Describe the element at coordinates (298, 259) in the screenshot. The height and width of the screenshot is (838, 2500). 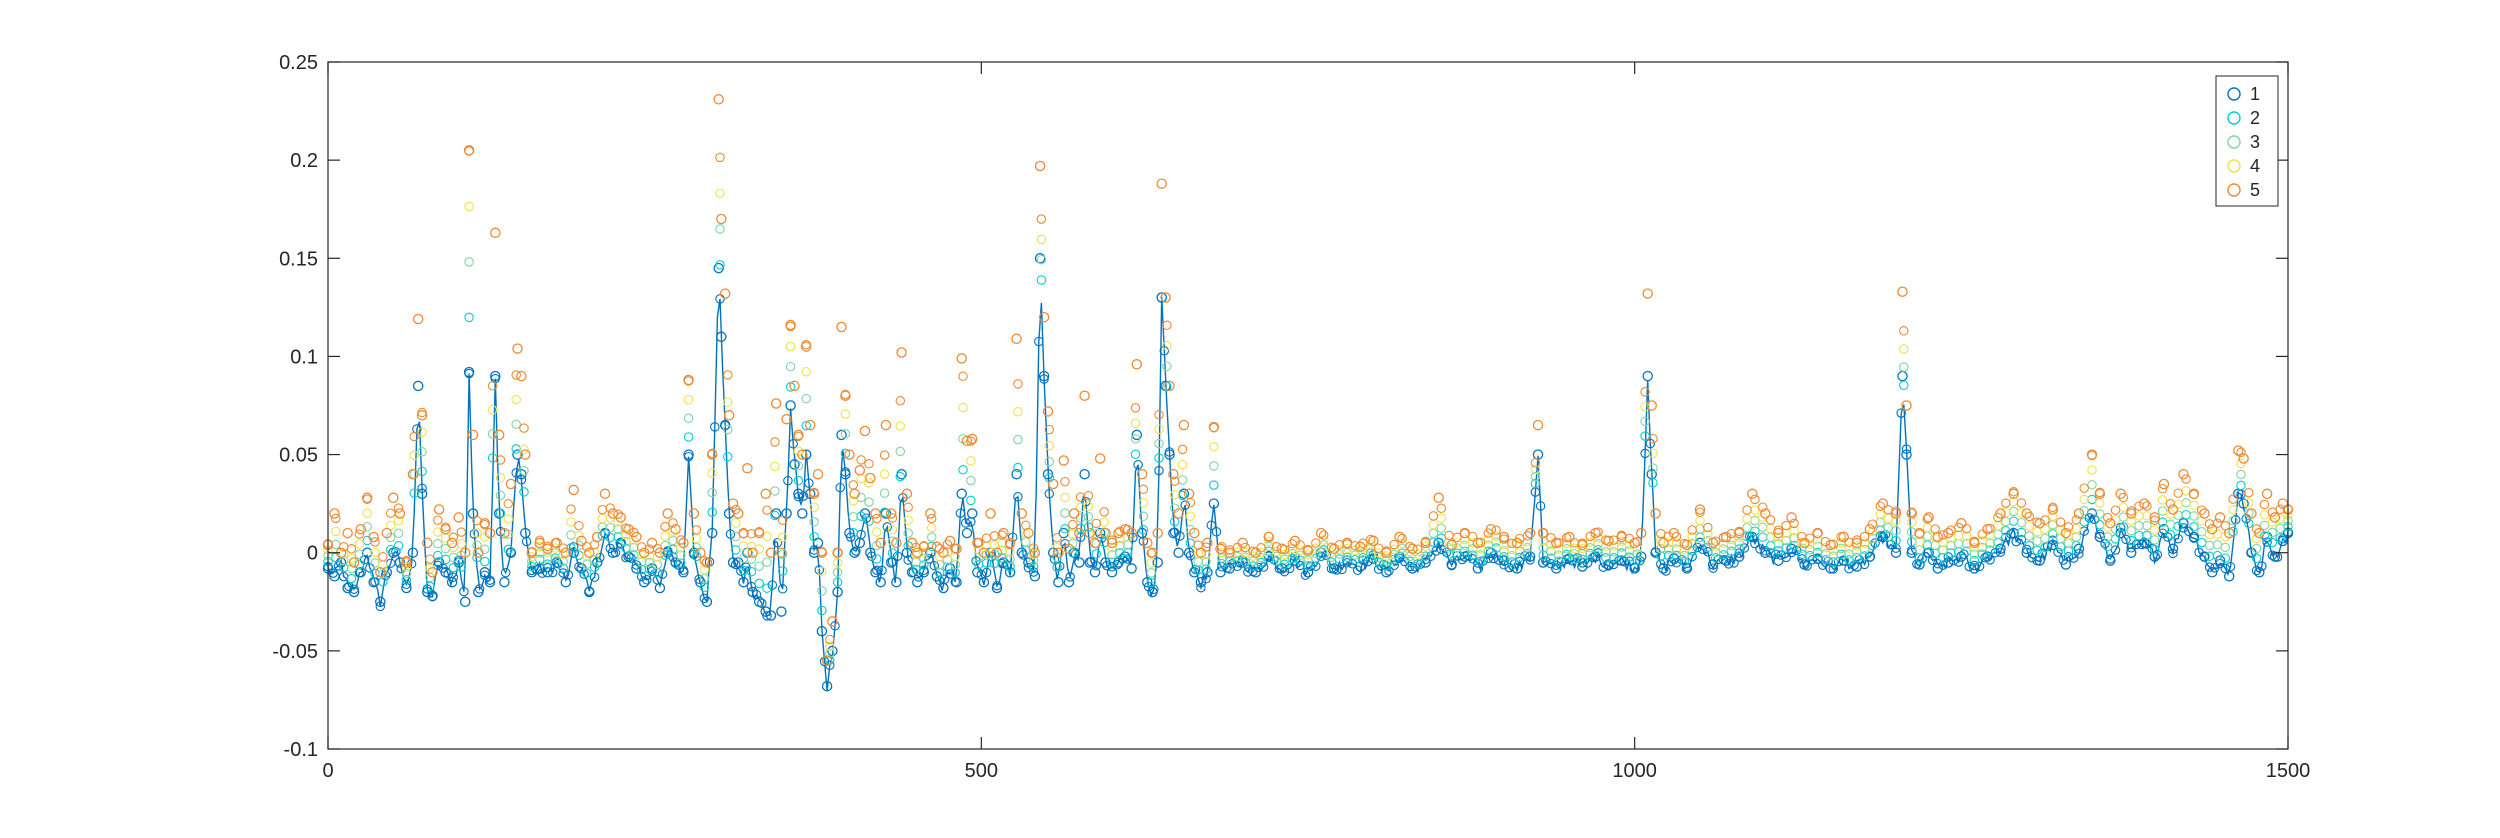
I see `y-tick-label: 0.15` at that location.